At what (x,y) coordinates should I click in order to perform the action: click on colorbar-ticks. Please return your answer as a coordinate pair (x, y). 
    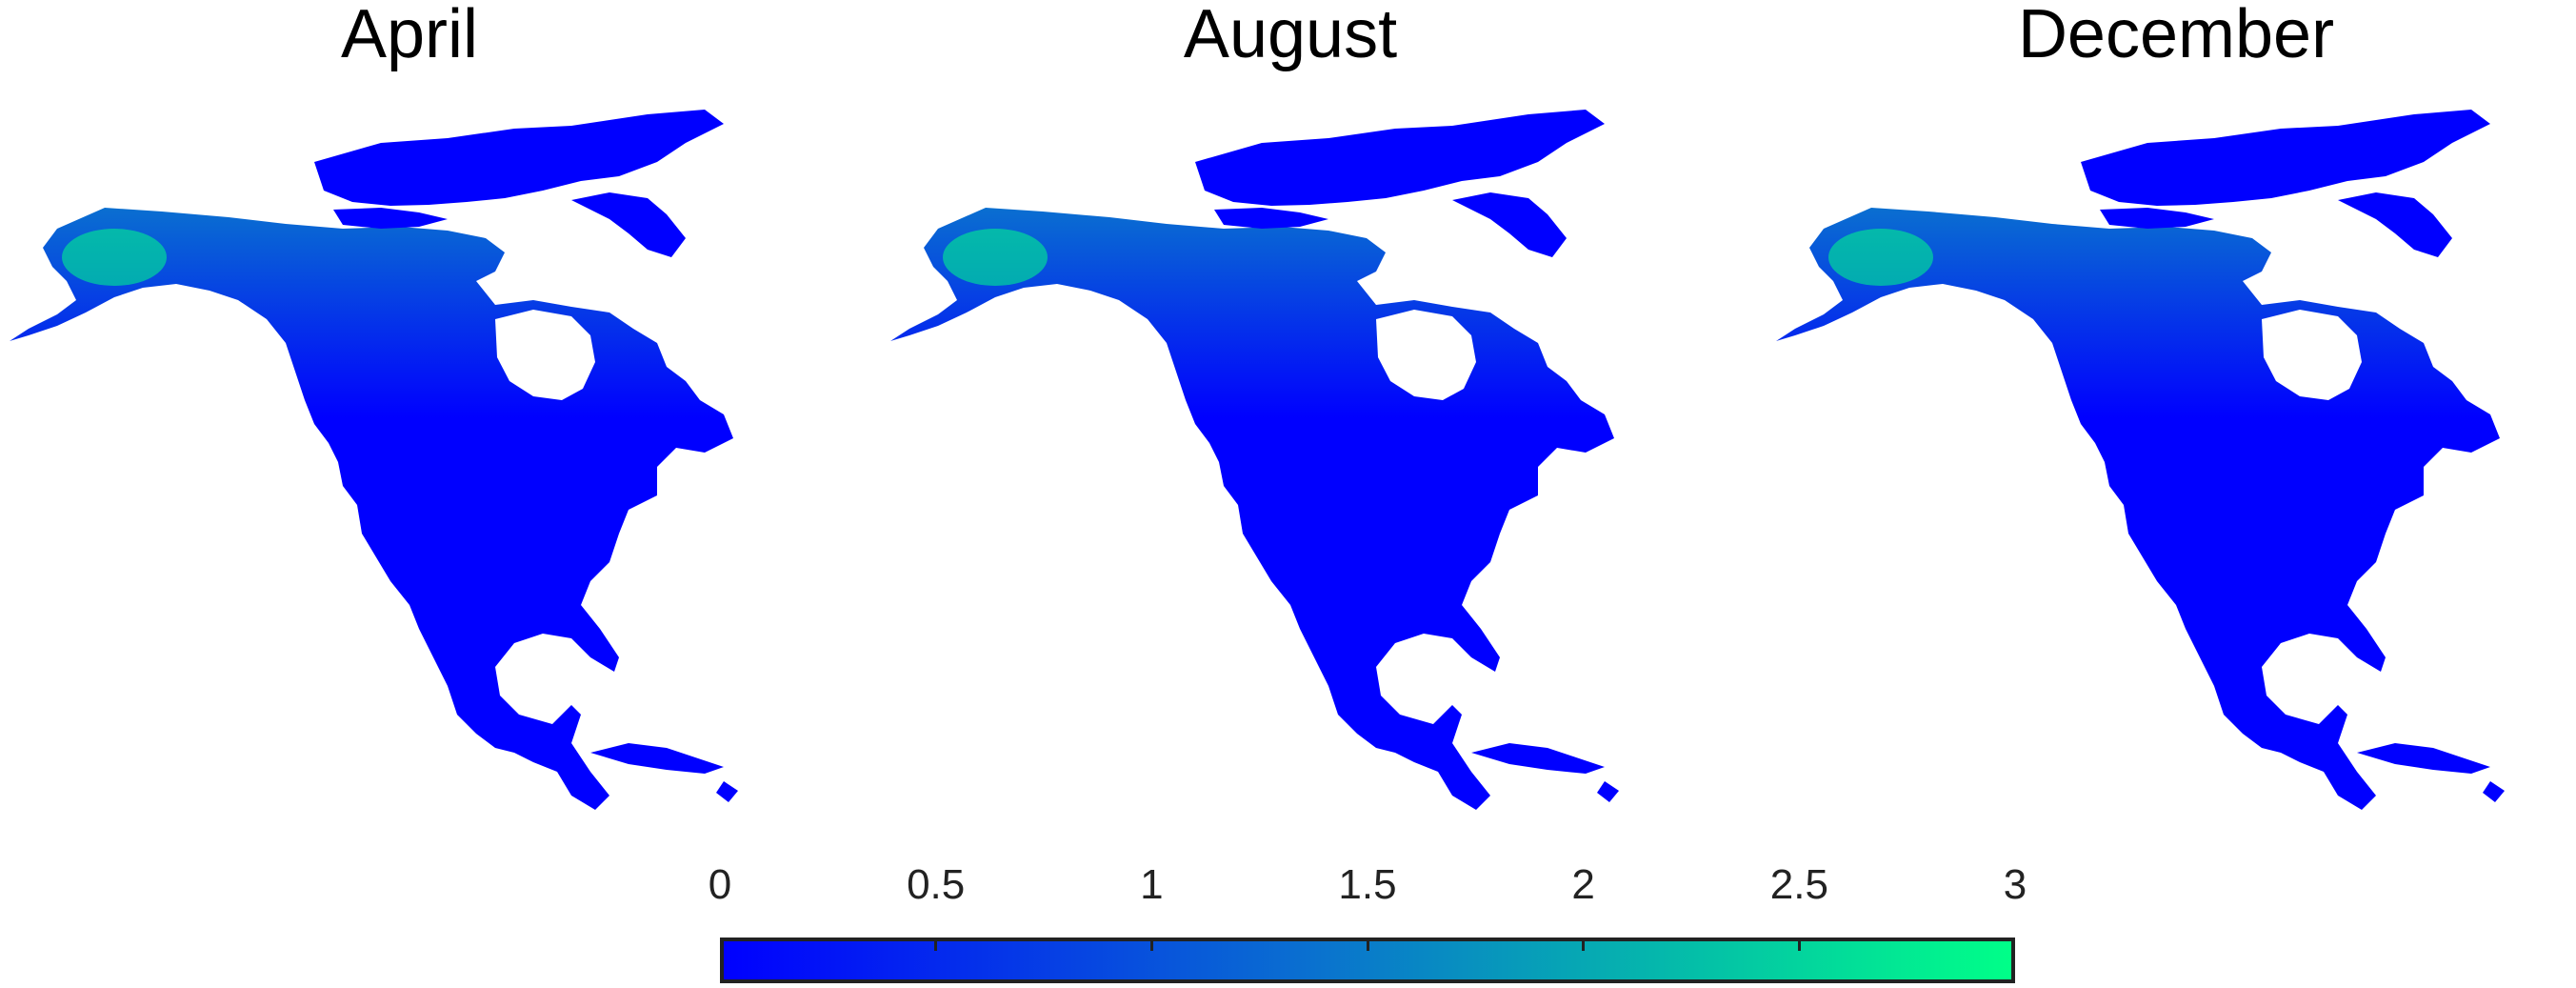
    Looking at the image, I should click on (1367, 960).